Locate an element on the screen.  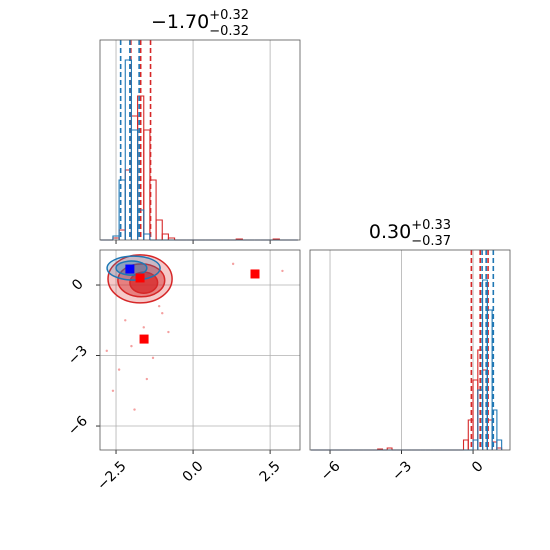
y-tick-label: 0 is located at coordinates (78, 285).